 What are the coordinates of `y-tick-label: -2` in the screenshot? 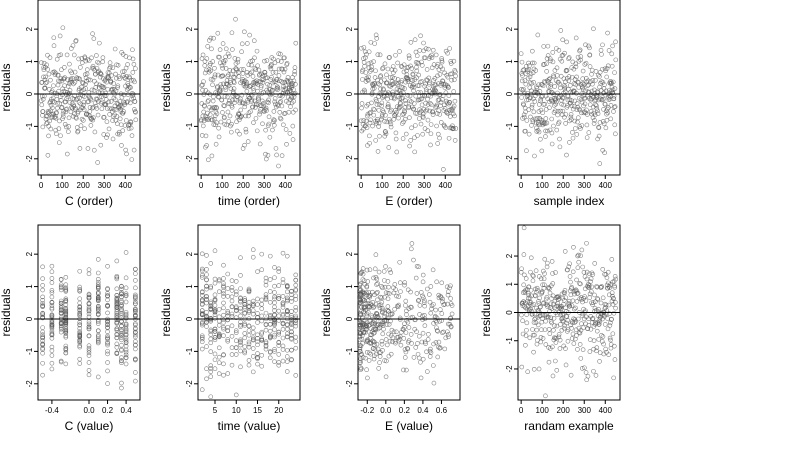 It's located at (349, 159).